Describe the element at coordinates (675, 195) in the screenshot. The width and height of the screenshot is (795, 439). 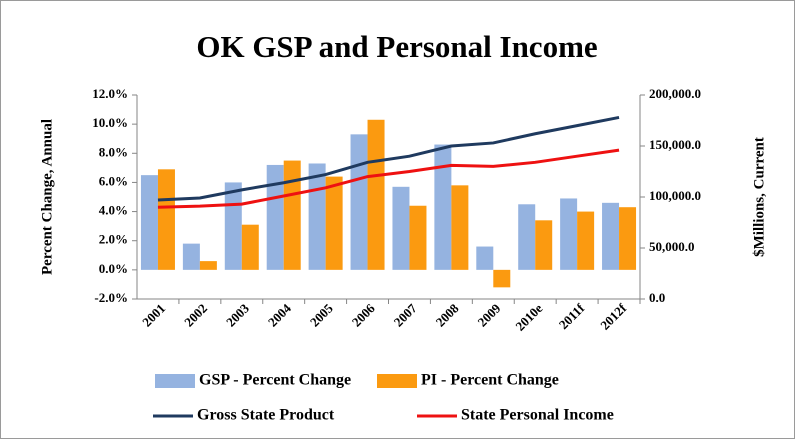
I see `y2-tick-label: 100,000.0` at that location.